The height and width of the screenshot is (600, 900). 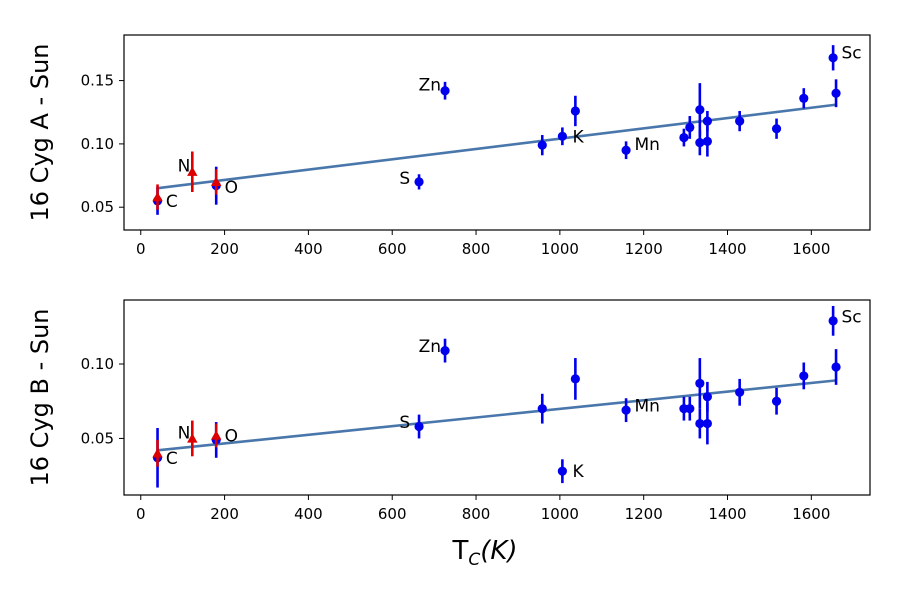 I want to click on x-axis-label-main: T, so click(x=459, y=551).